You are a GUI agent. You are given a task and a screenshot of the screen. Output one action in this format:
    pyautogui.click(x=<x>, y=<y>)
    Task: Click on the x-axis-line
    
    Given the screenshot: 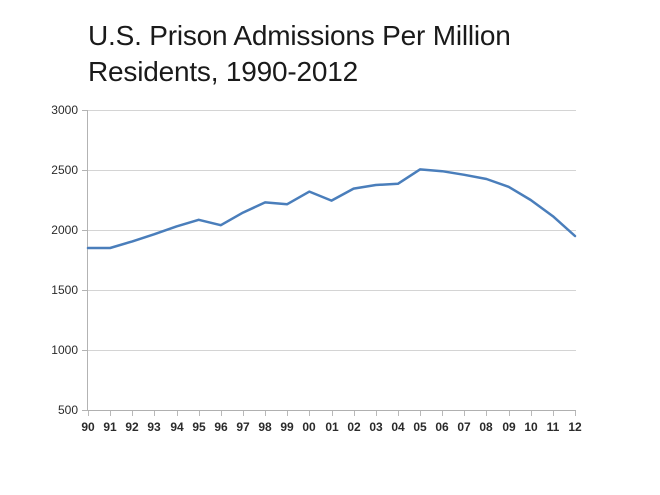 What is the action you would take?
    pyautogui.click(x=332, y=410)
    